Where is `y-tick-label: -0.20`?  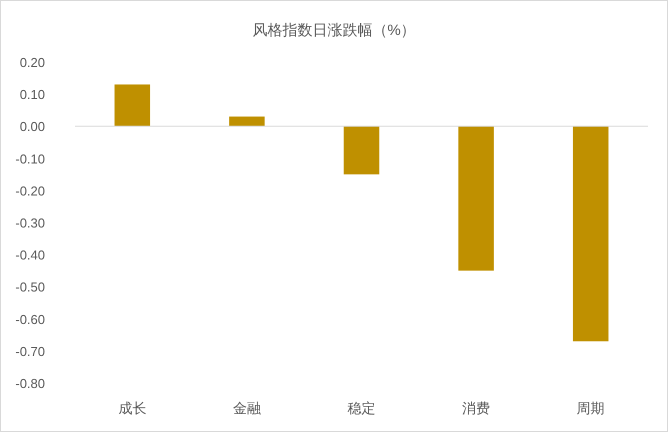 y-tick-label: -0.20 is located at coordinates (30, 190).